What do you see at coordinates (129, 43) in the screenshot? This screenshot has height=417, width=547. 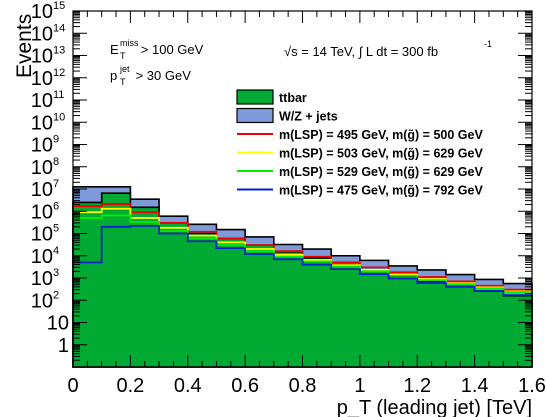 I see `met-cut-sup: miss` at bounding box center [129, 43].